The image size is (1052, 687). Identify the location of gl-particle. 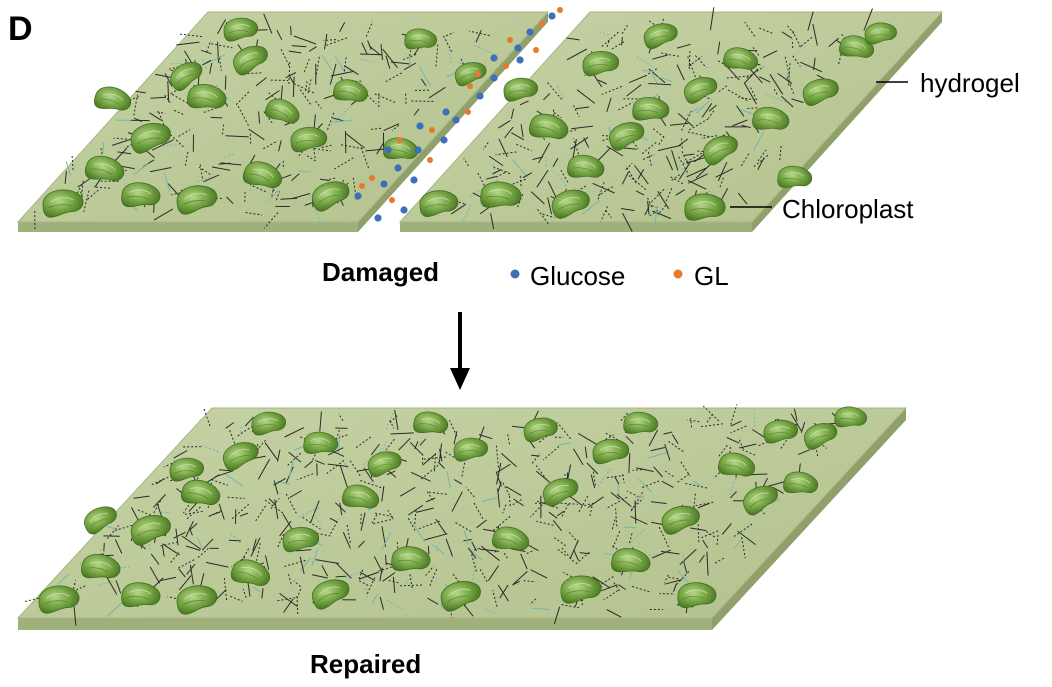
(470, 86).